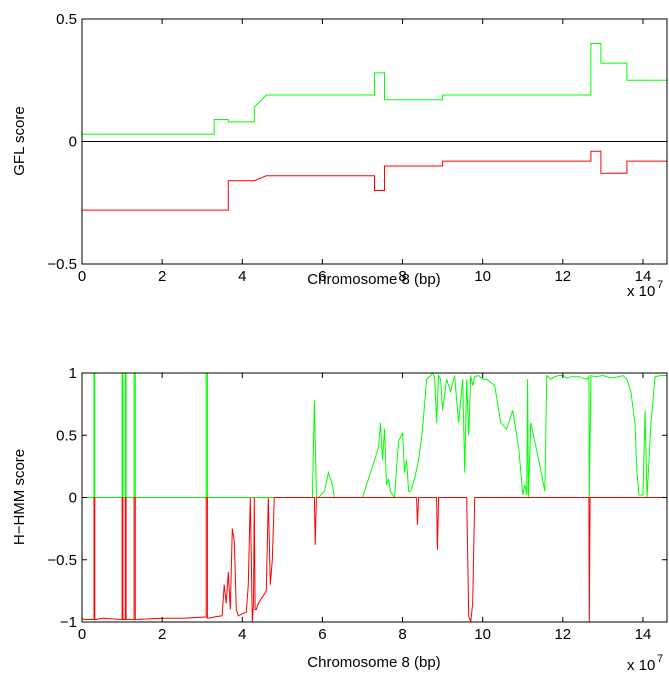 The height and width of the screenshot is (676, 669). What do you see at coordinates (562, 276) in the screenshot?
I see `gfl-x-tick-label: 12` at bounding box center [562, 276].